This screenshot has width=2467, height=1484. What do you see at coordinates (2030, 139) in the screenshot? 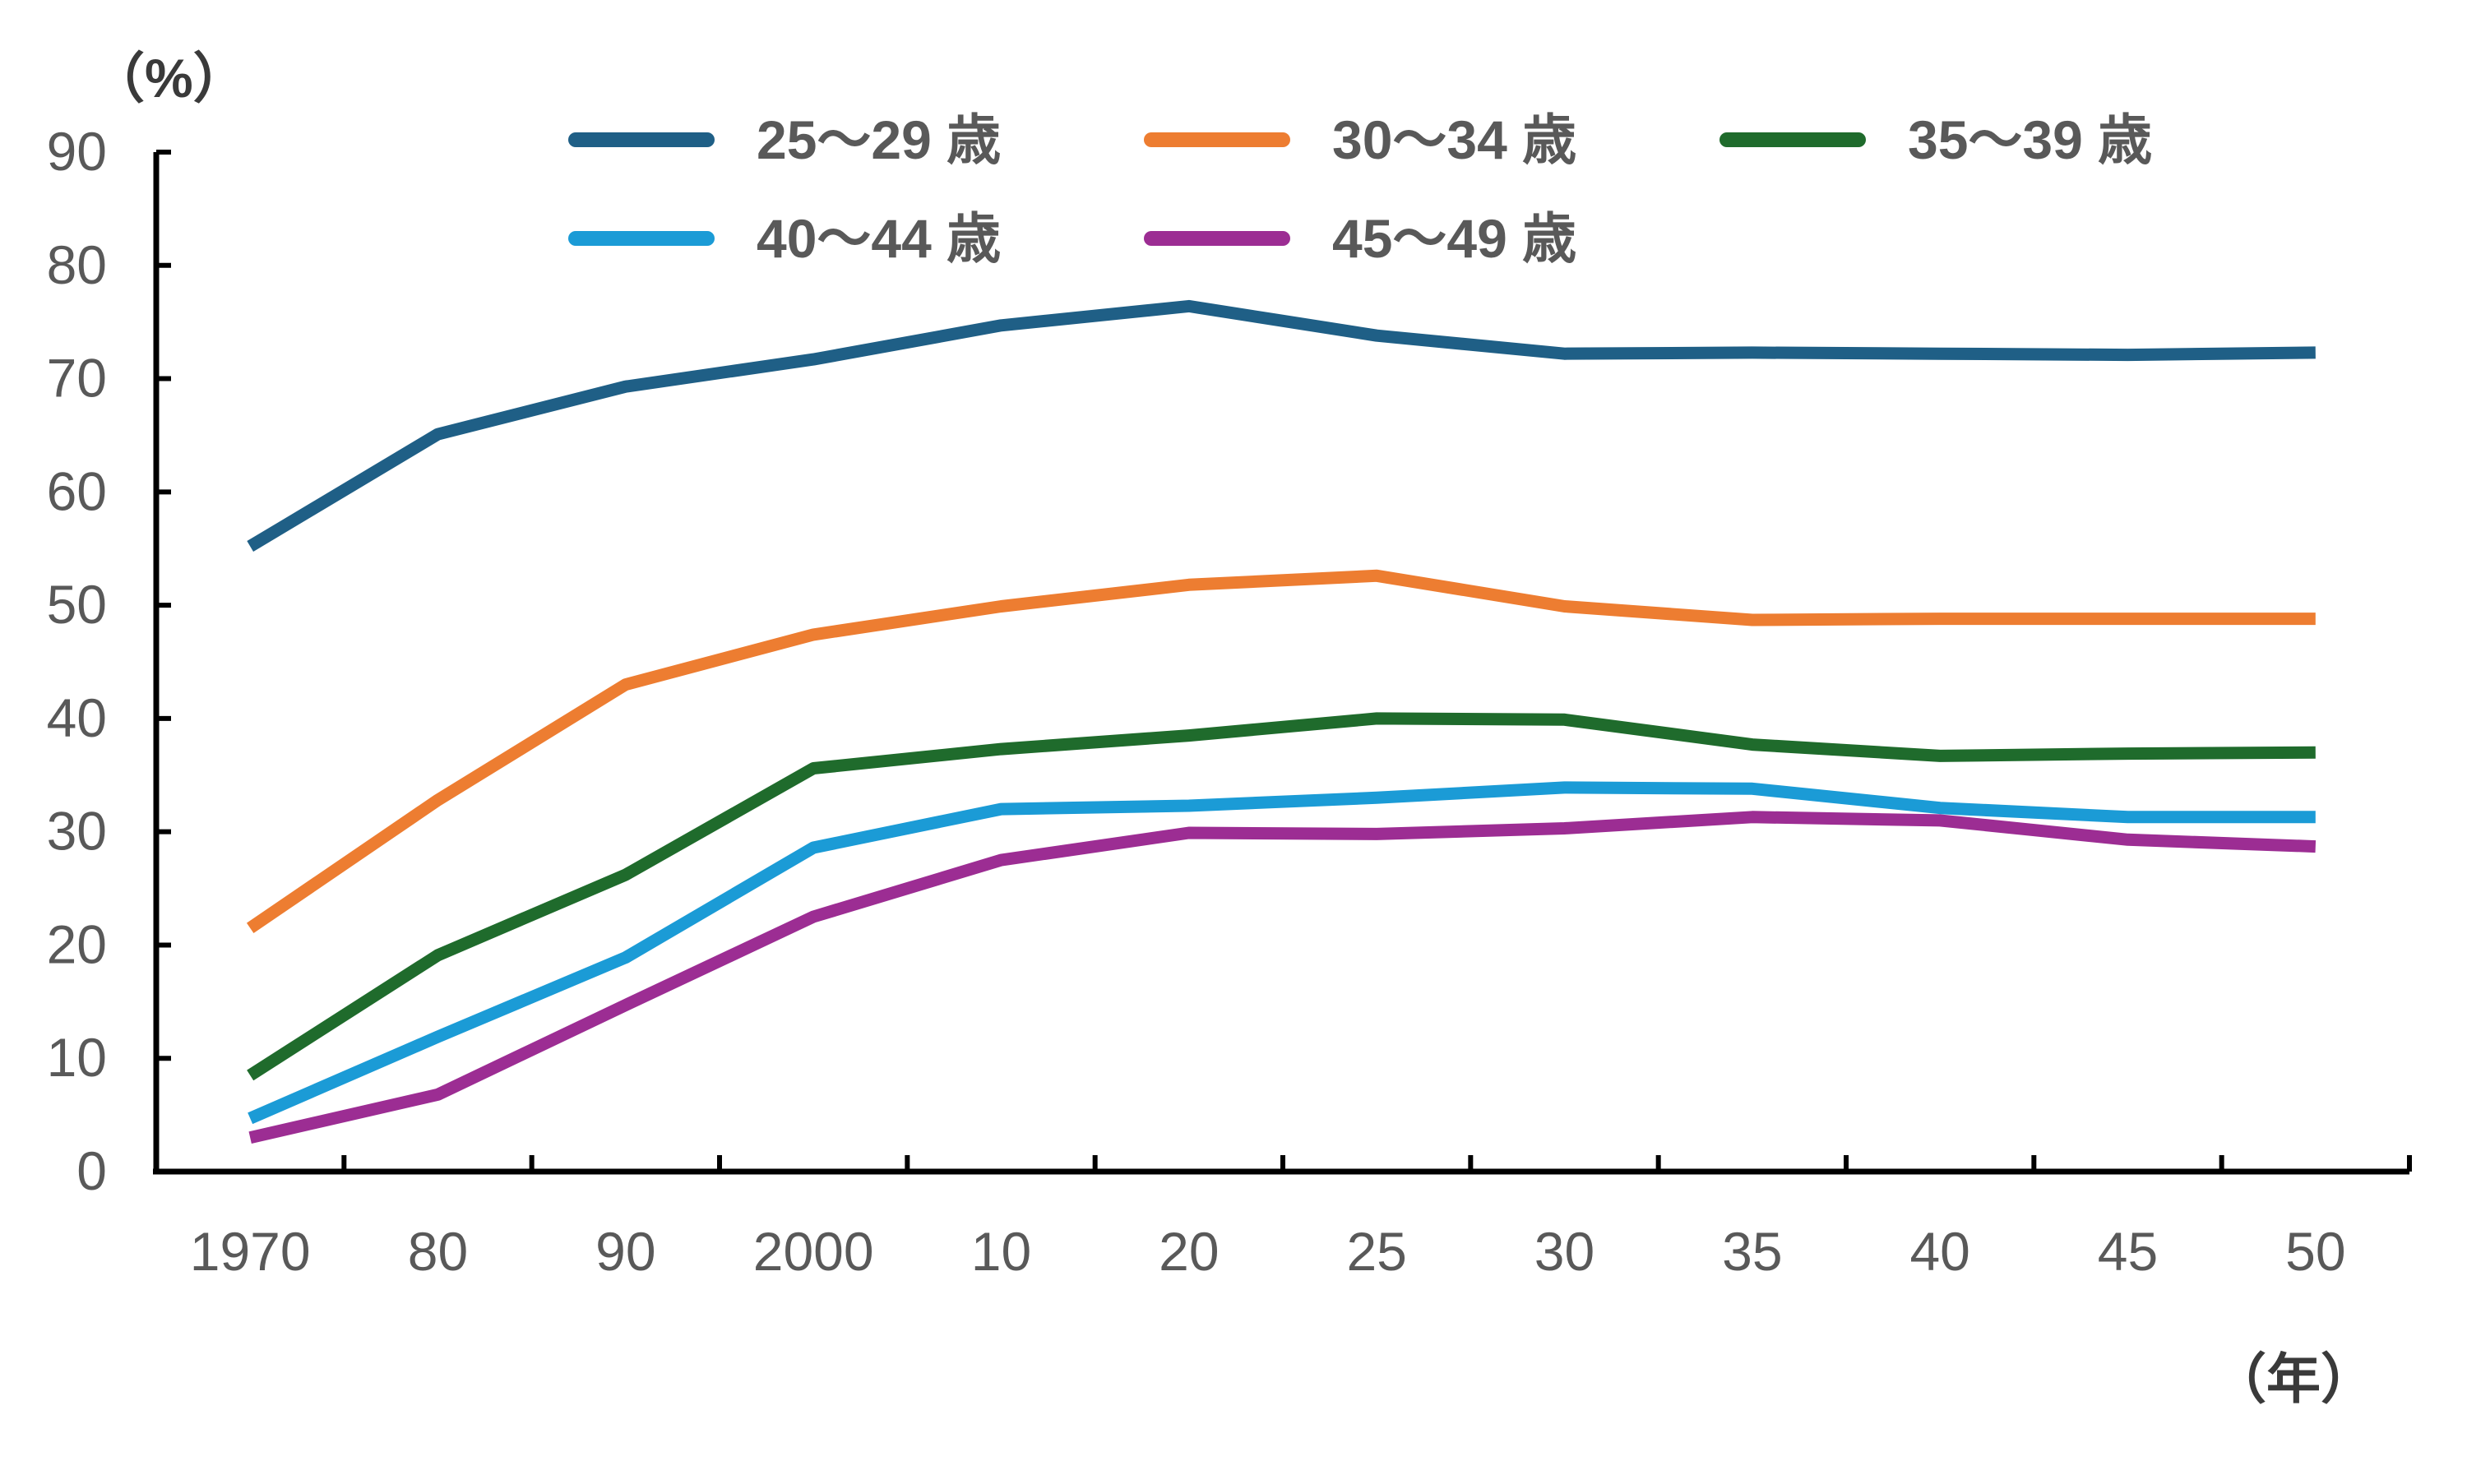
I see `legend-label: 35～39 歳` at bounding box center [2030, 139].